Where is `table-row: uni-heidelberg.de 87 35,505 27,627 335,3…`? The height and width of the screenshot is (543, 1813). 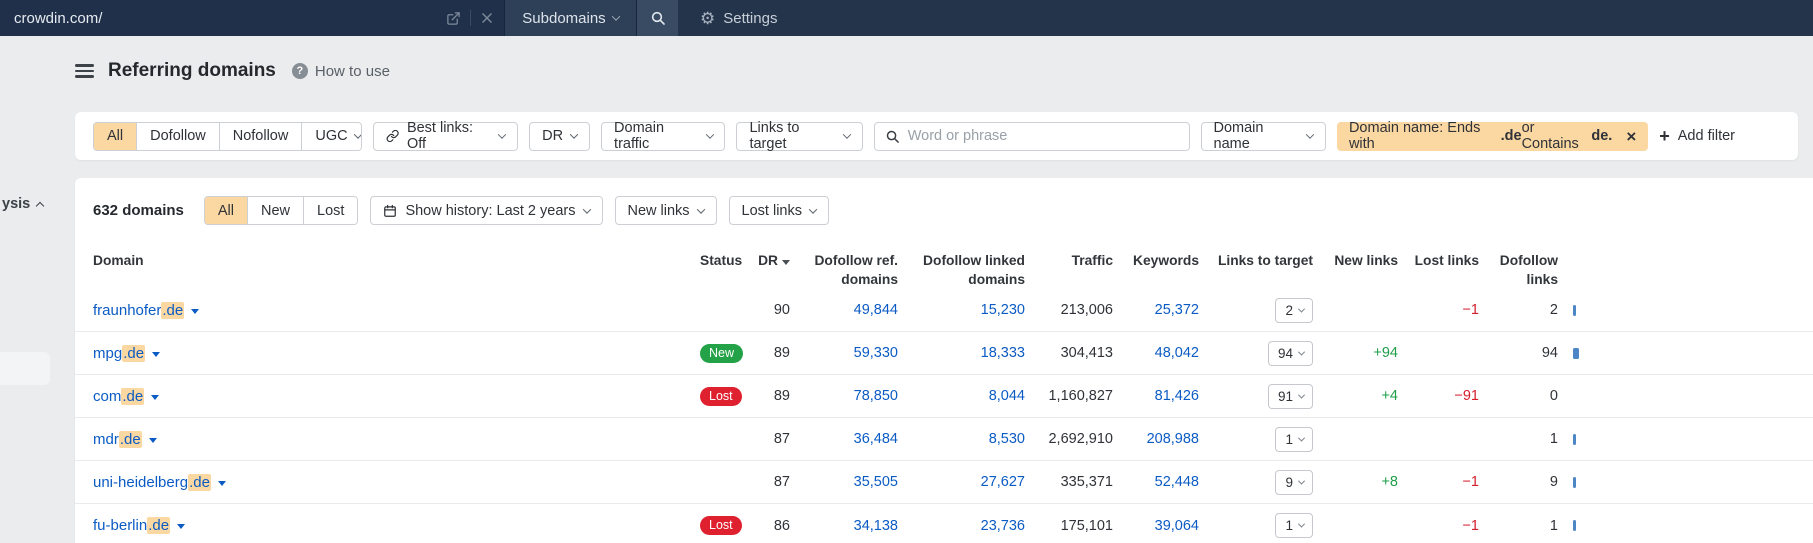 table-row: uni-heidelberg.de 87 35,505 27,627 335,3… is located at coordinates (944, 482).